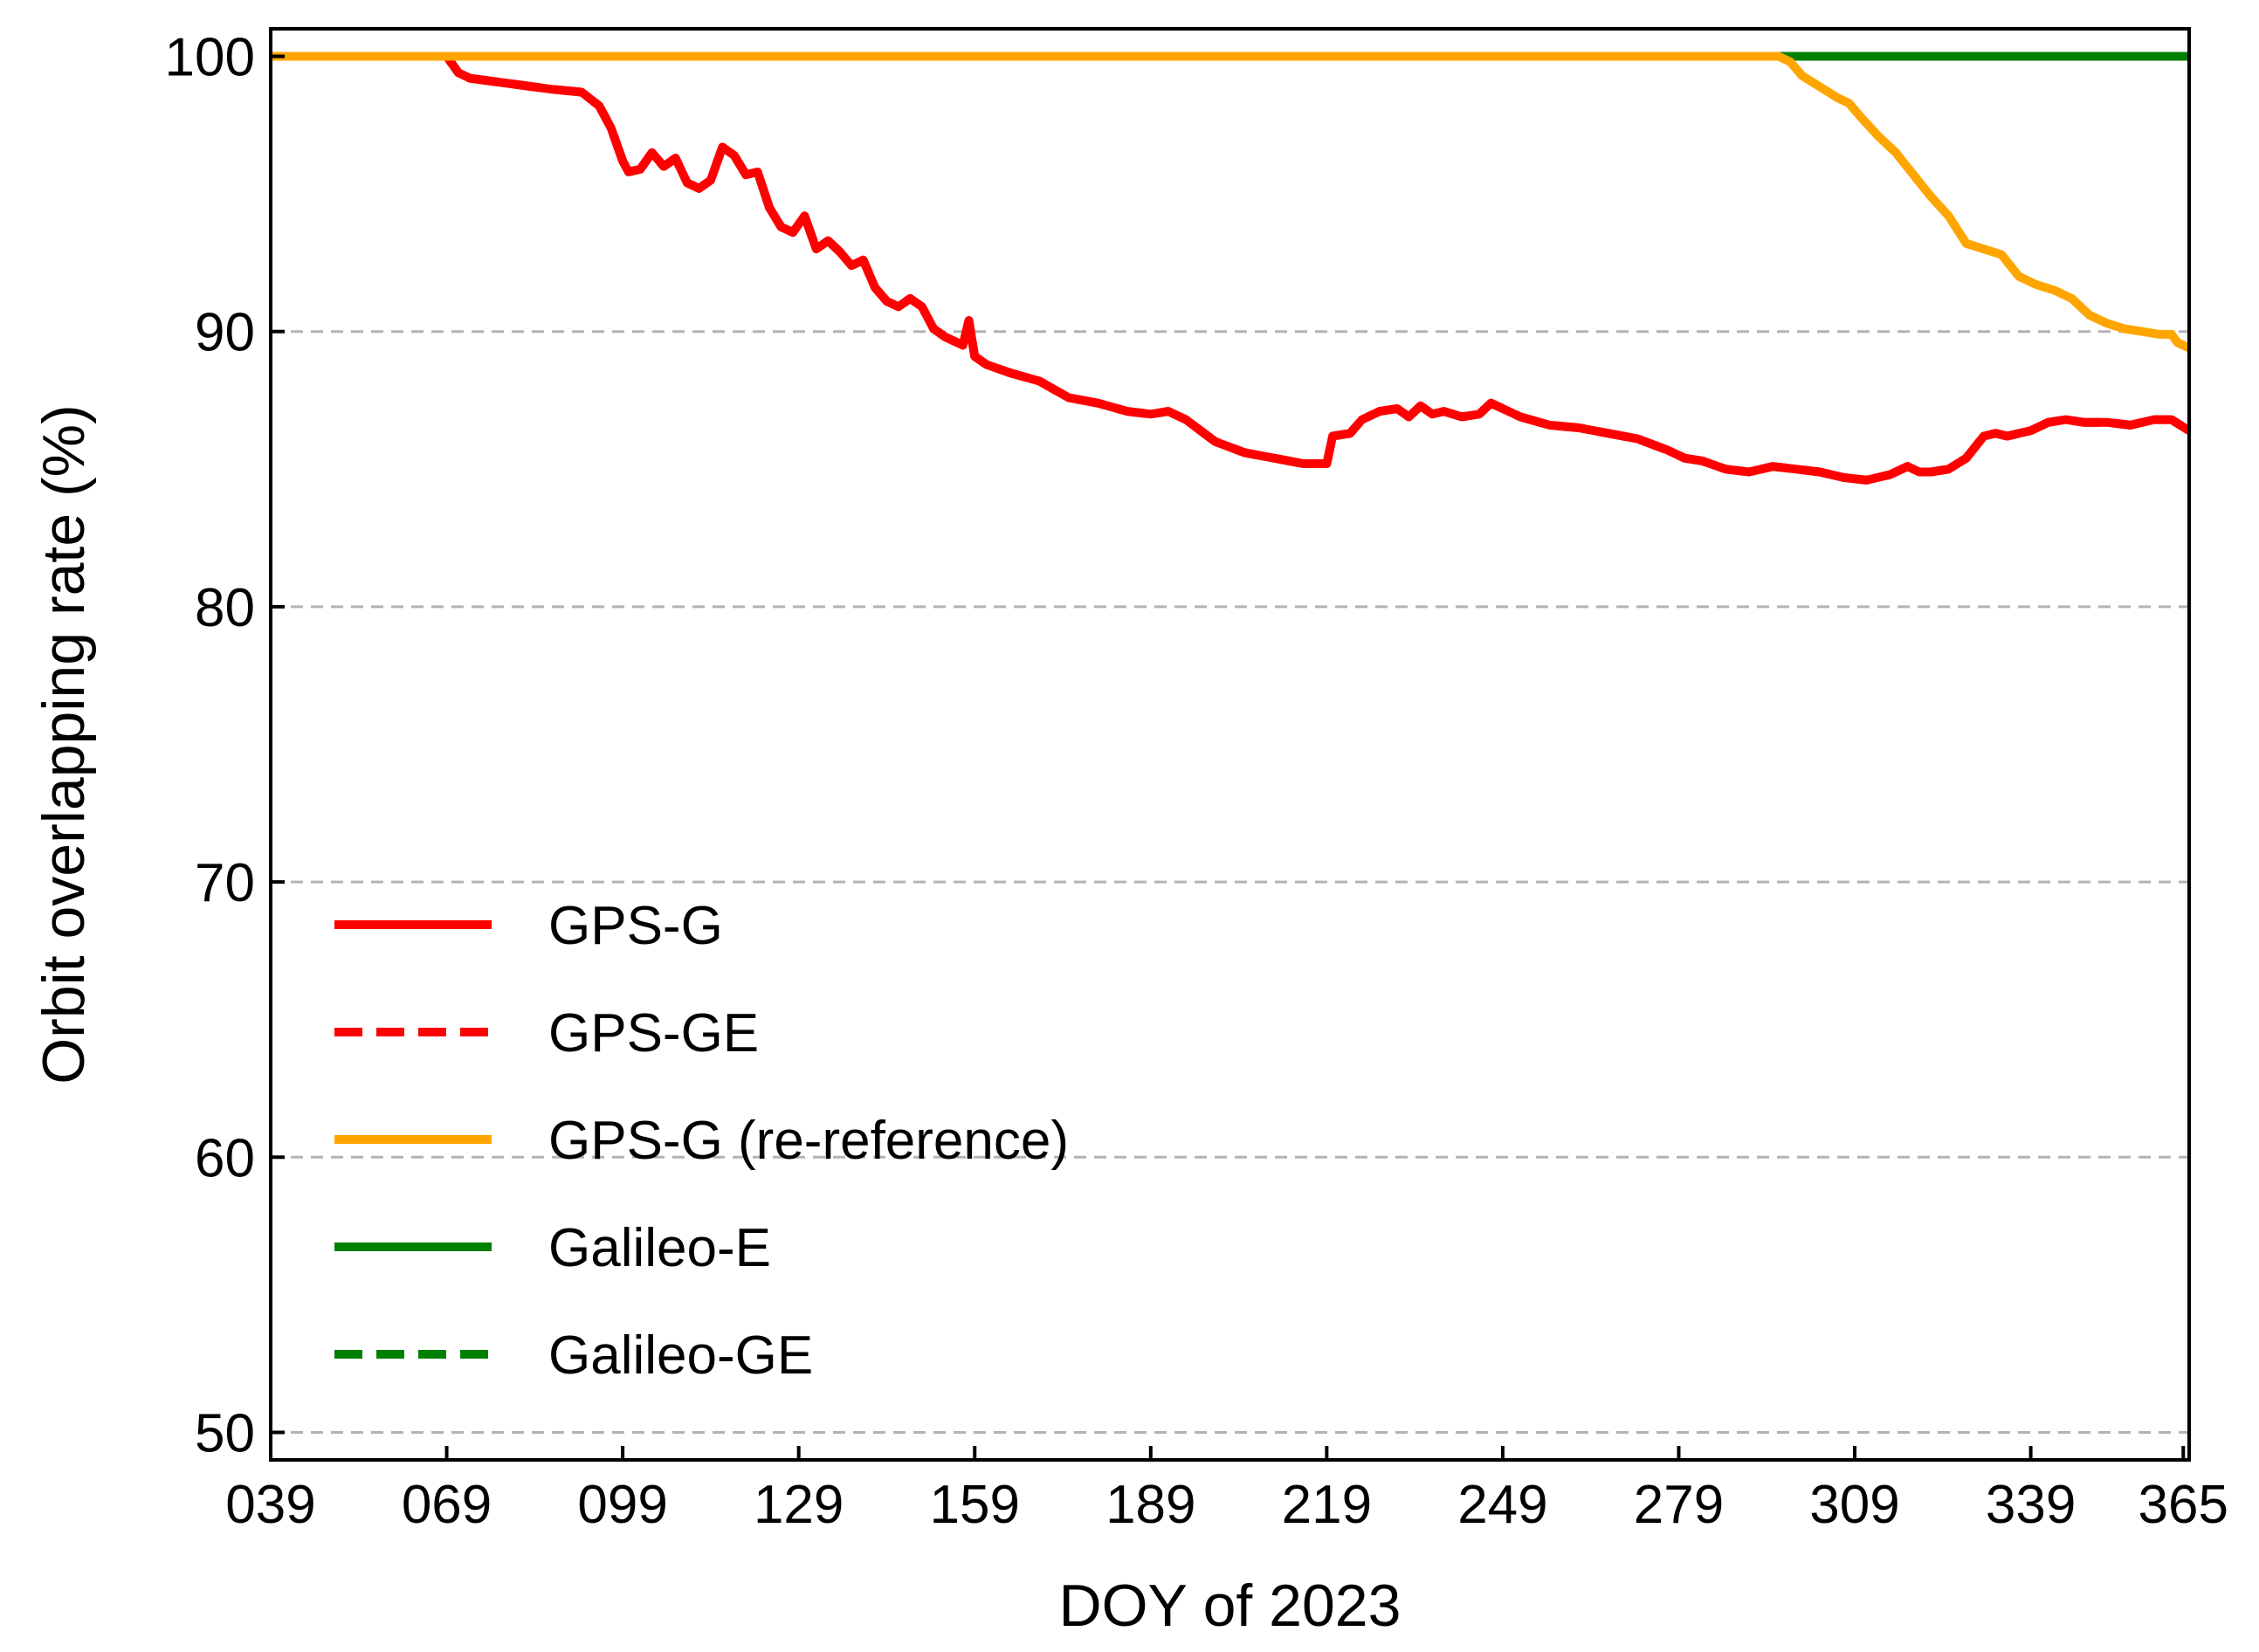 The width and height of the screenshot is (2259, 1652). Describe the element at coordinates (64, 744) in the screenshot. I see `y-axis-title: Orbit overlapping rate (%)` at that location.